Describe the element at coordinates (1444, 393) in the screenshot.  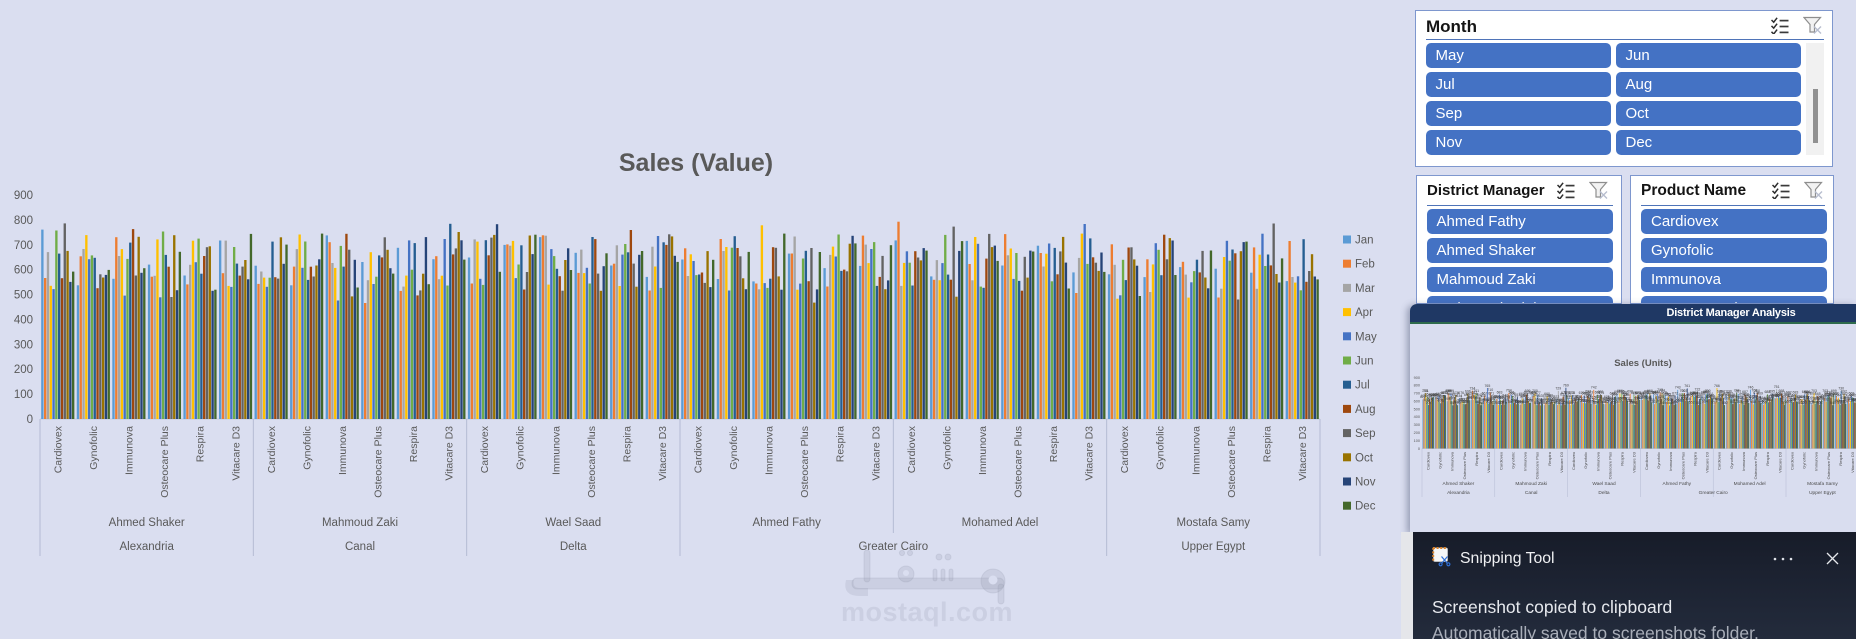
I see `svg-text: 677` at that location.